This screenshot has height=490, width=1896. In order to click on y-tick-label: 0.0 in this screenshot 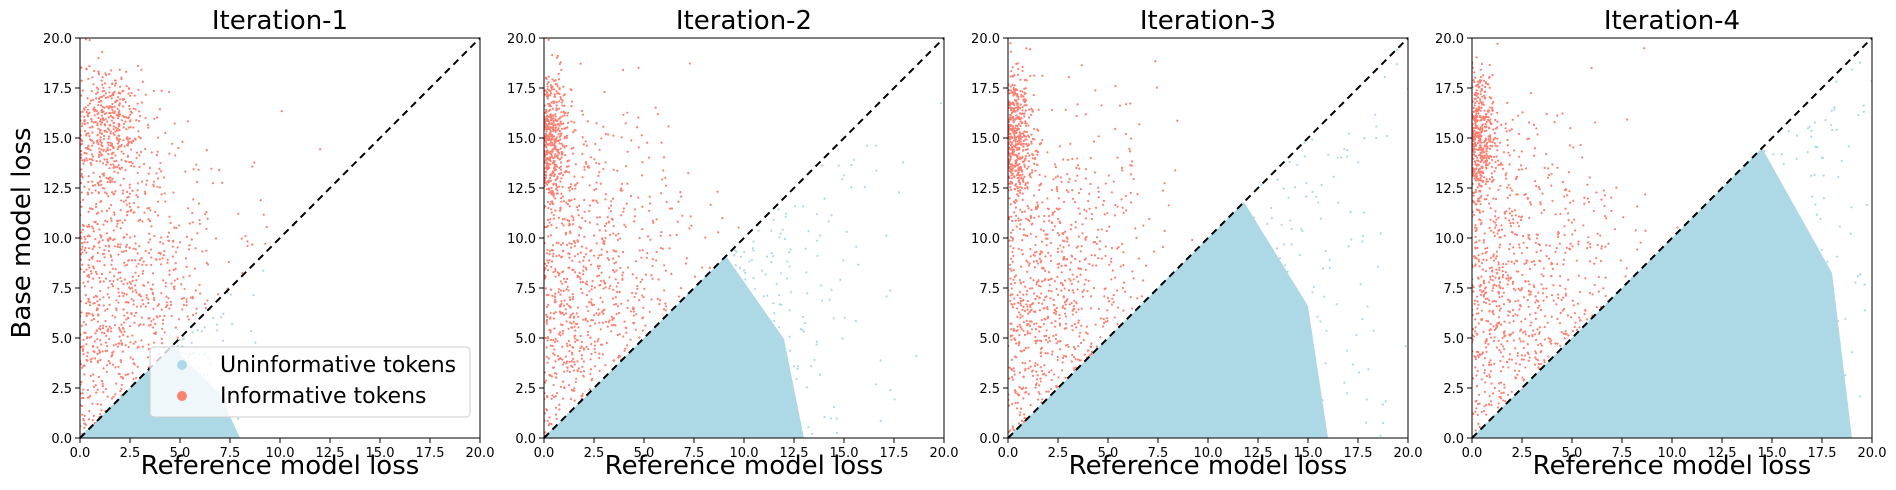, I will do `click(61, 439)`.